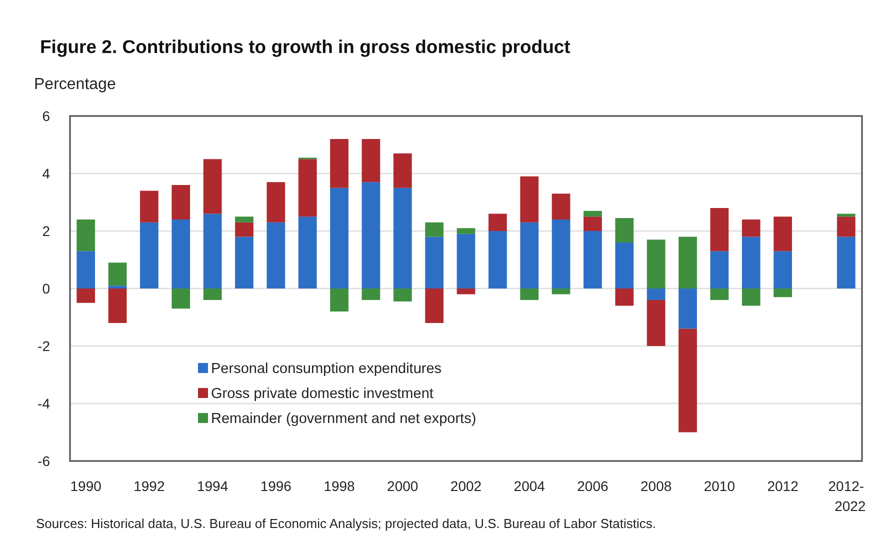 The height and width of the screenshot is (537, 871). What do you see at coordinates (402, 486) in the screenshot?
I see `x-tick-label: 2000` at bounding box center [402, 486].